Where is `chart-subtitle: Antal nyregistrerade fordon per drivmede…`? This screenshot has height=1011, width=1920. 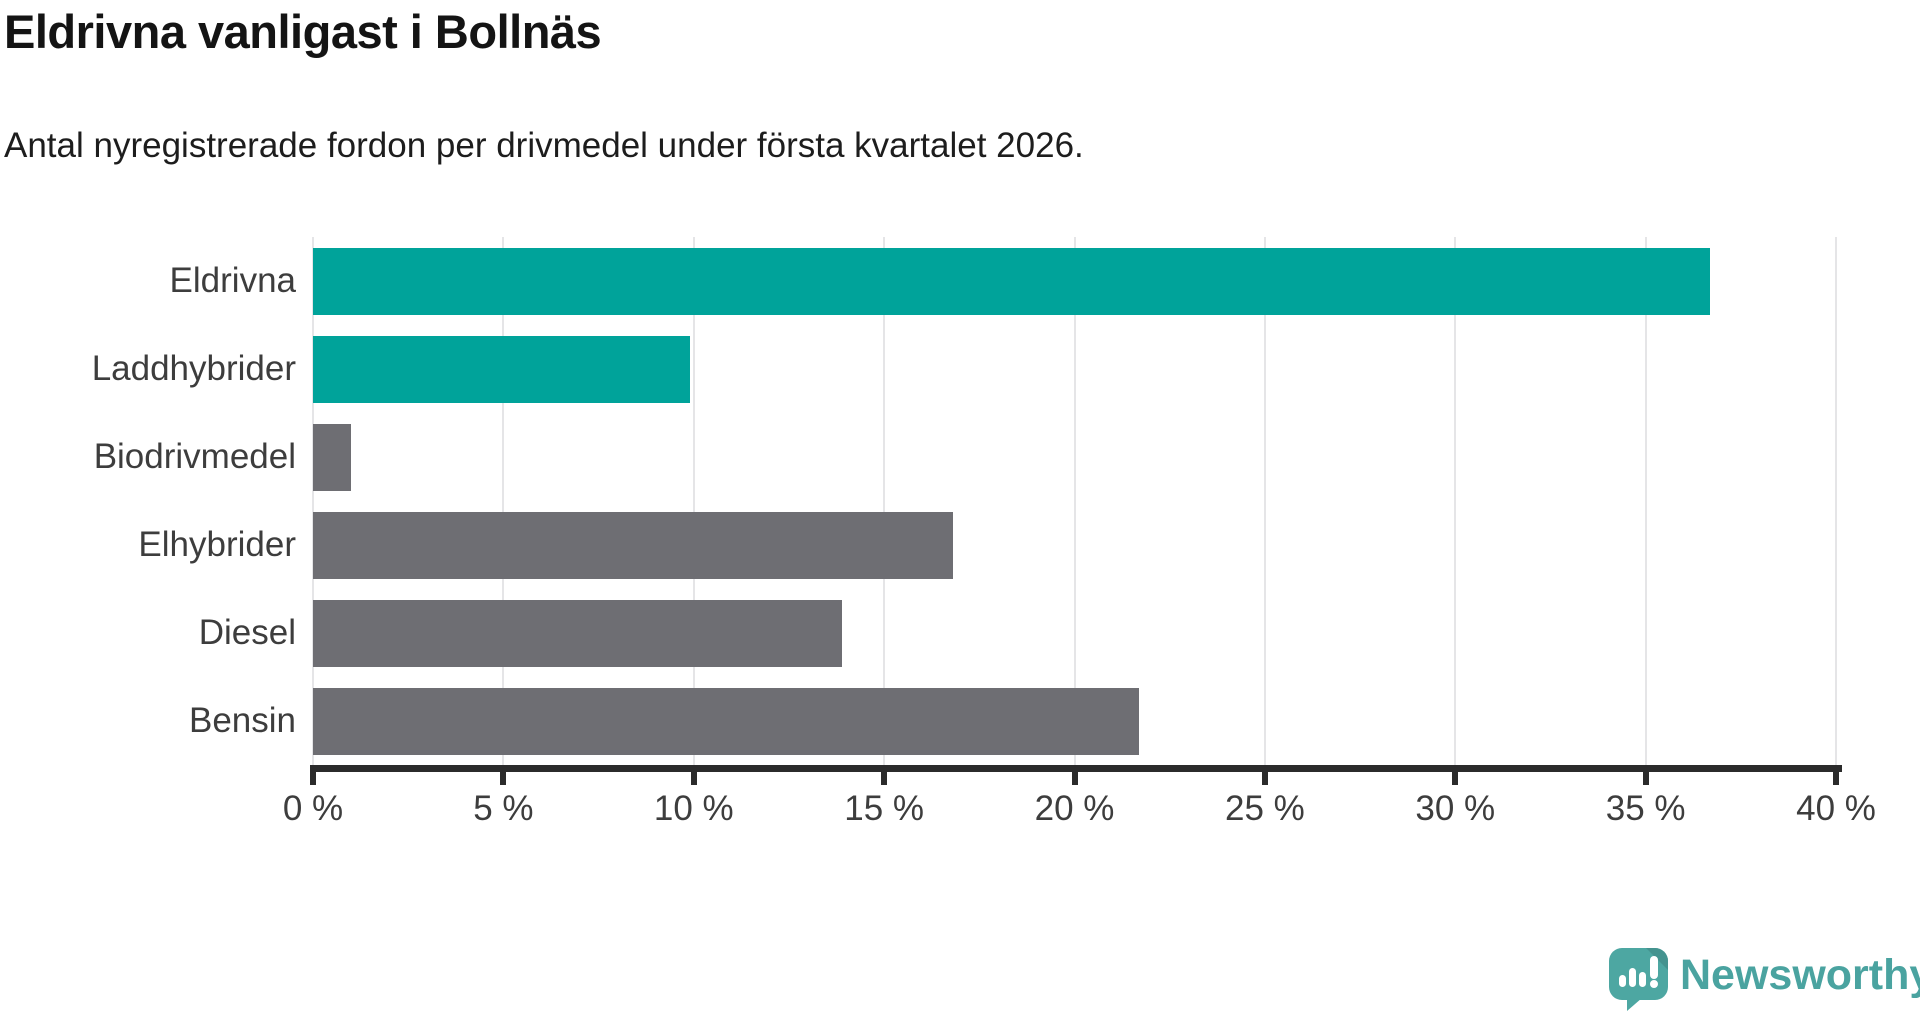 chart-subtitle: Antal nyregistrerade fordon per drivmede… is located at coordinates (544, 145).